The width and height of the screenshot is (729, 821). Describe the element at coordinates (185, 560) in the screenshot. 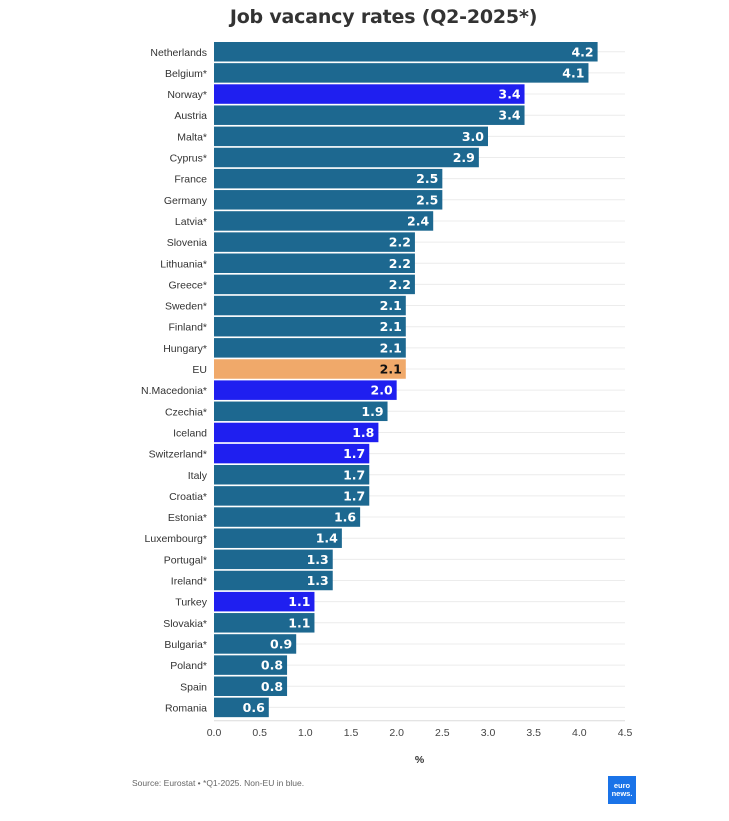

I see `category-label: Portugal*` at that location.